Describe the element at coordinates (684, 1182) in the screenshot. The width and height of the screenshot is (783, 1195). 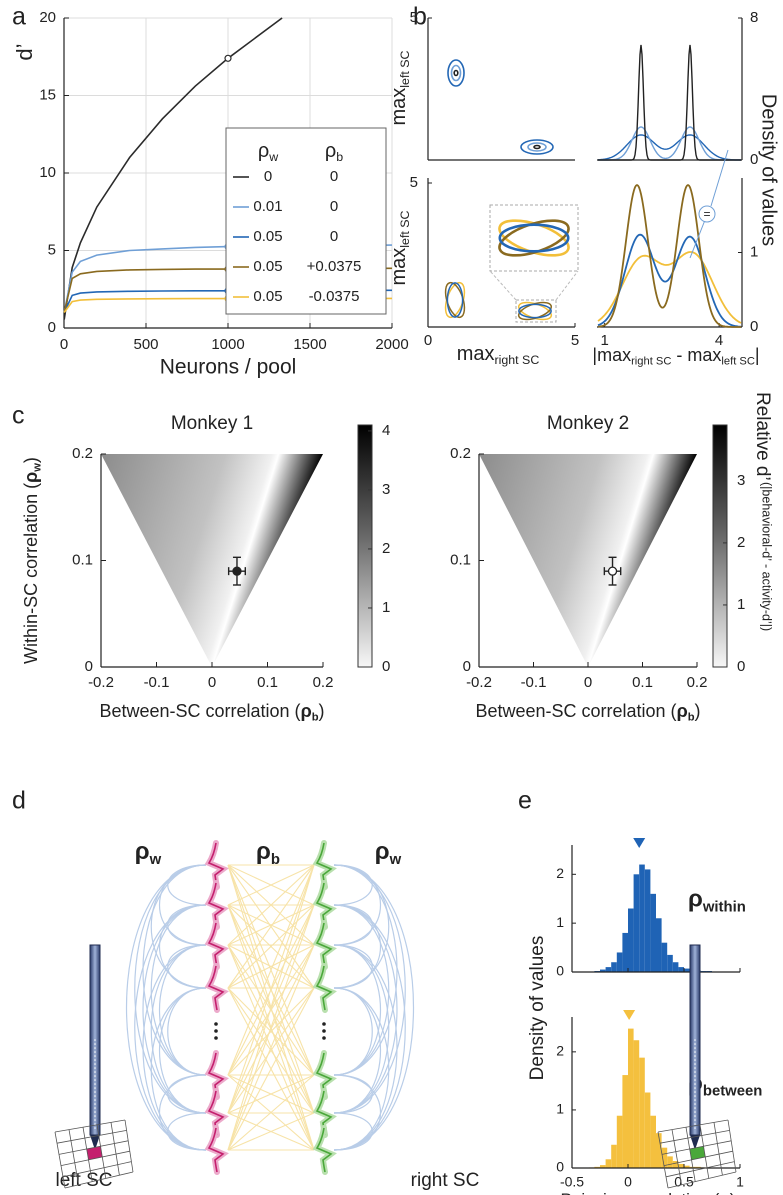
I see `x-tick-label: 0.5` at that location.